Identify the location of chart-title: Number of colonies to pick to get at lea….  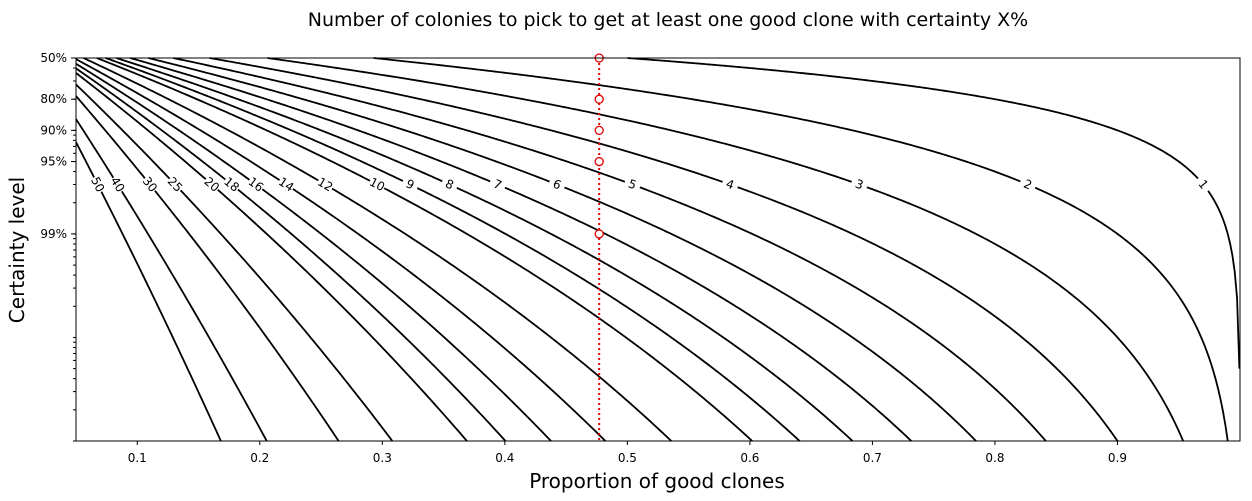
(668, 20).